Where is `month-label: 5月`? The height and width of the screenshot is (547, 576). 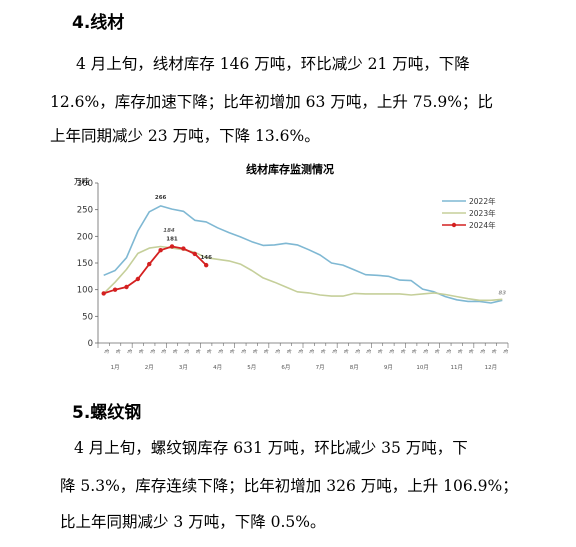
month-label: 5月 is located at coordinates (251, 367).